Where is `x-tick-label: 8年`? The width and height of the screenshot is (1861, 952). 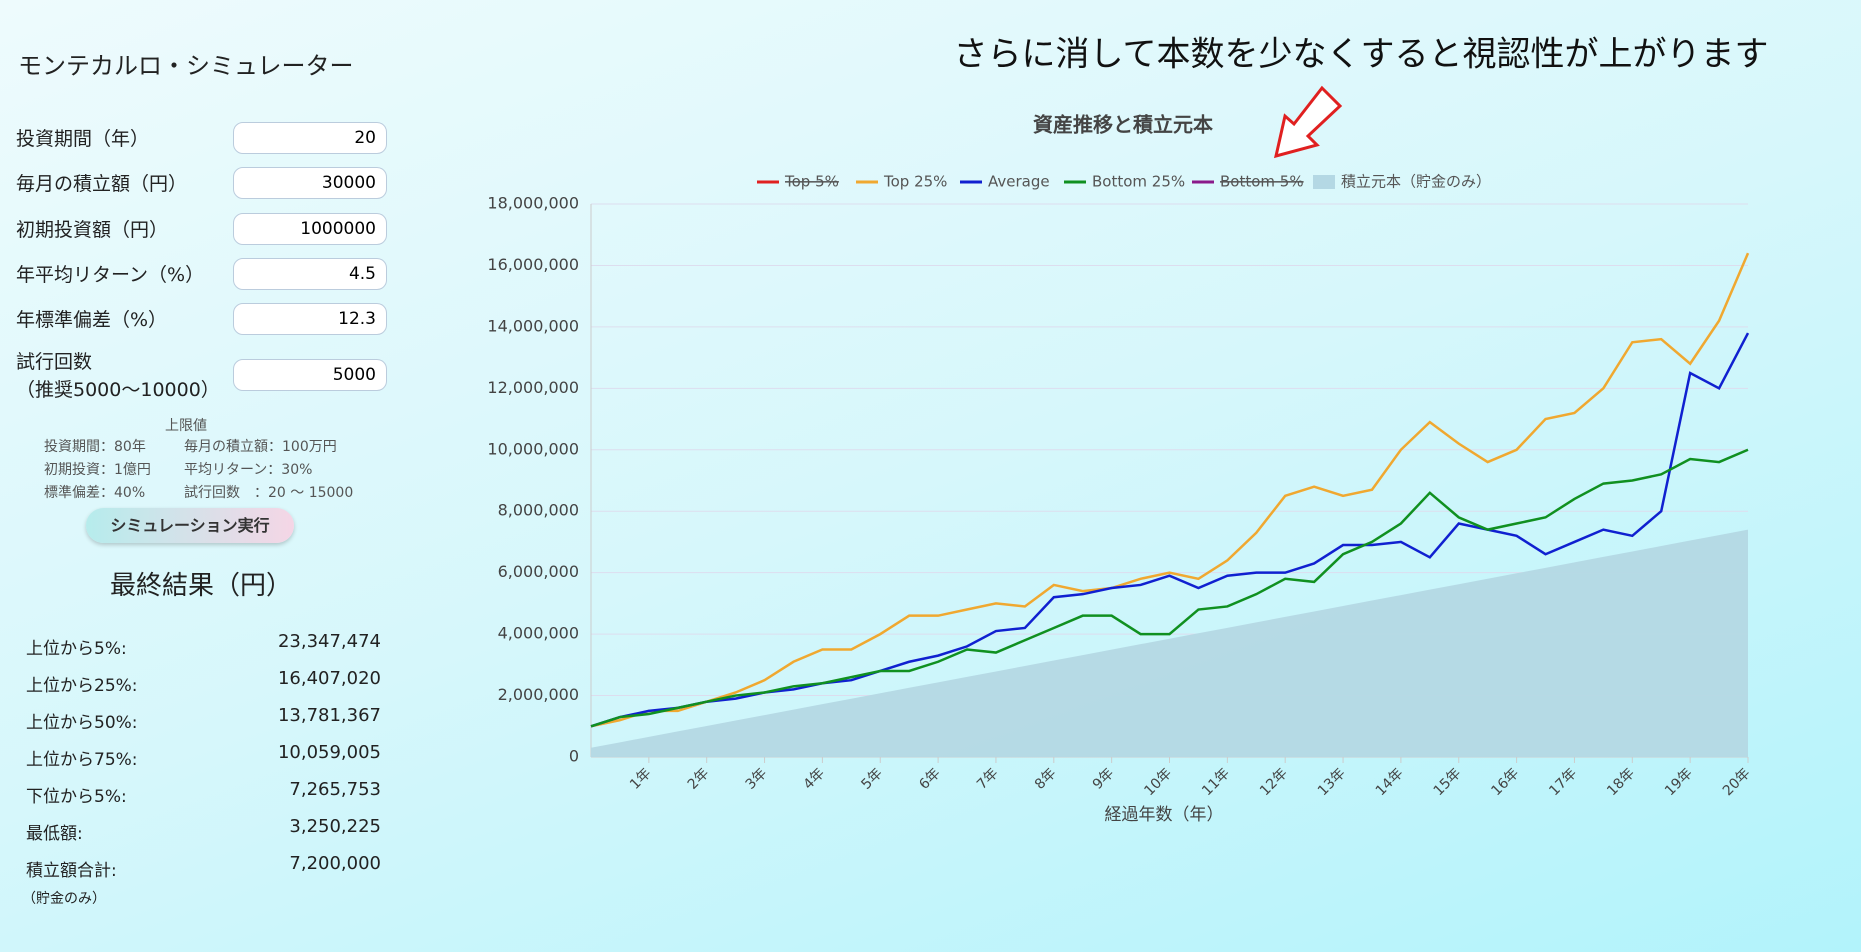
x-tick-label: 8年 is located at coordinates (1046, 779).